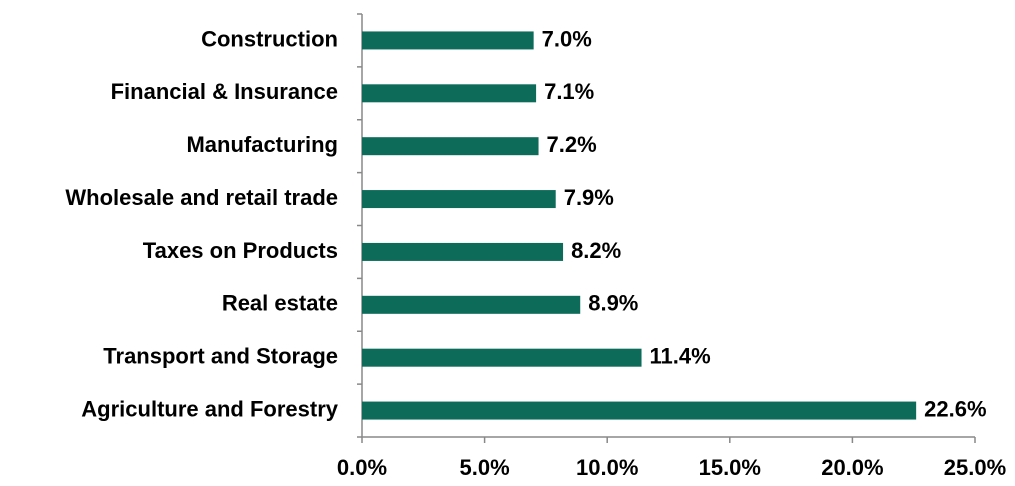 The image size is (1015, 486). Describe the element at coordinates (596, 250) in the screenshot. I see `value-label: 8.2%` at that location.